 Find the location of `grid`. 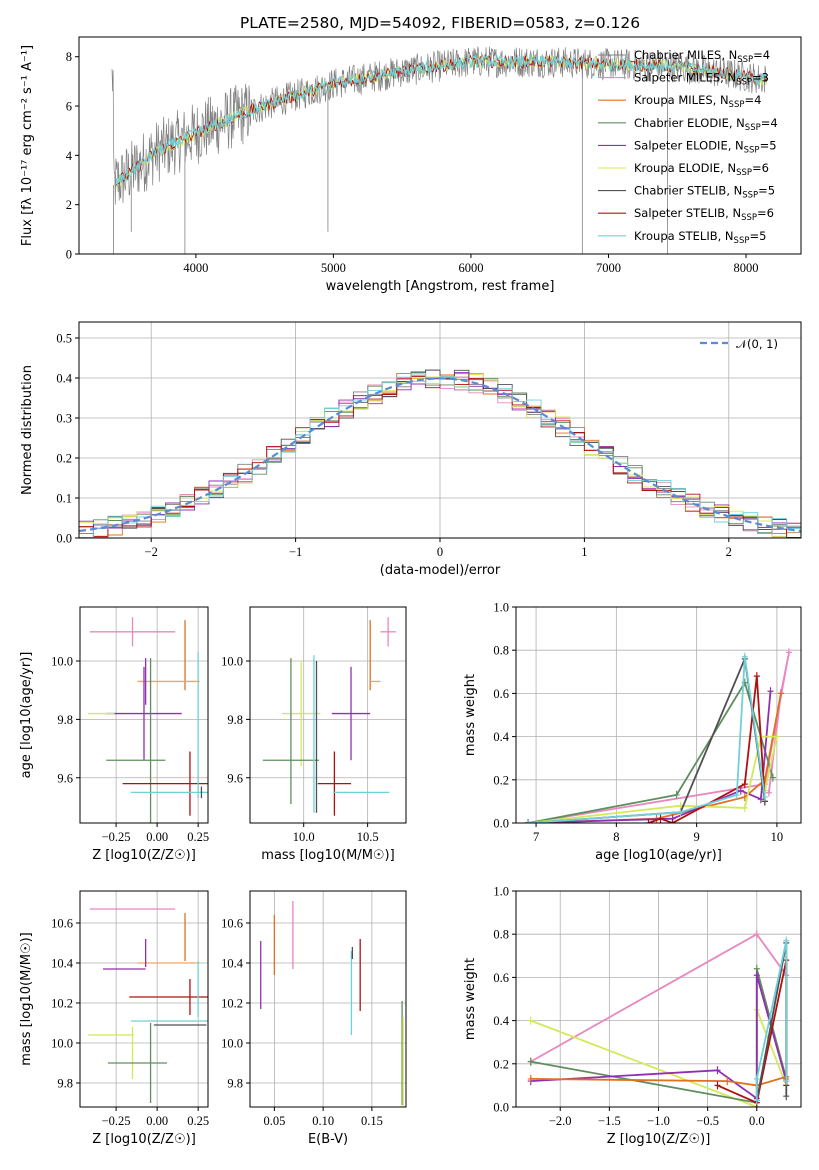

grid is located at coordinates (328, 715).